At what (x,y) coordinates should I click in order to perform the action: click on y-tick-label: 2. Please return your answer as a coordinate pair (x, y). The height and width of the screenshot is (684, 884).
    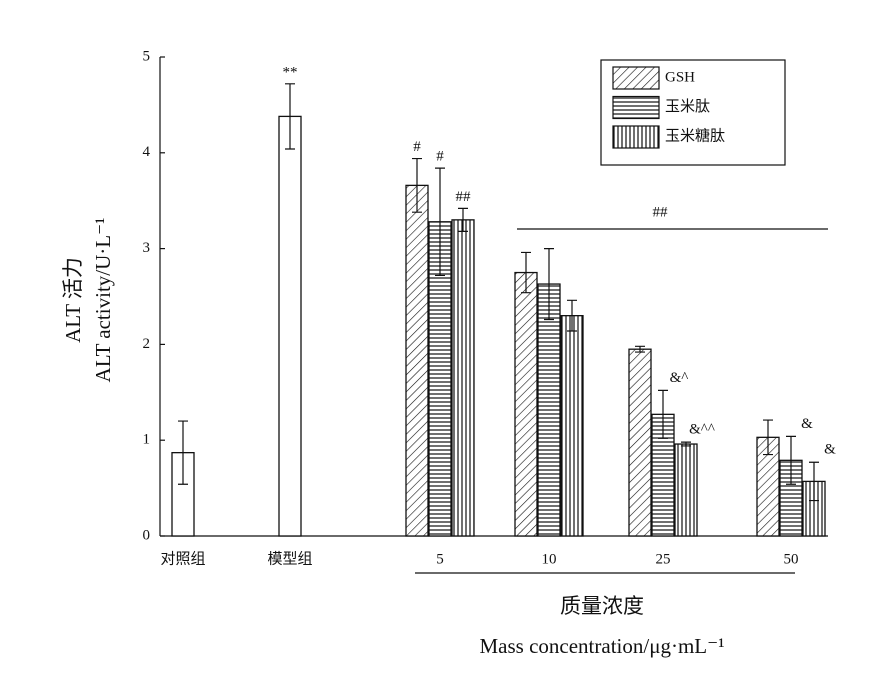
    Looking at the image, I should click on (147, 344).